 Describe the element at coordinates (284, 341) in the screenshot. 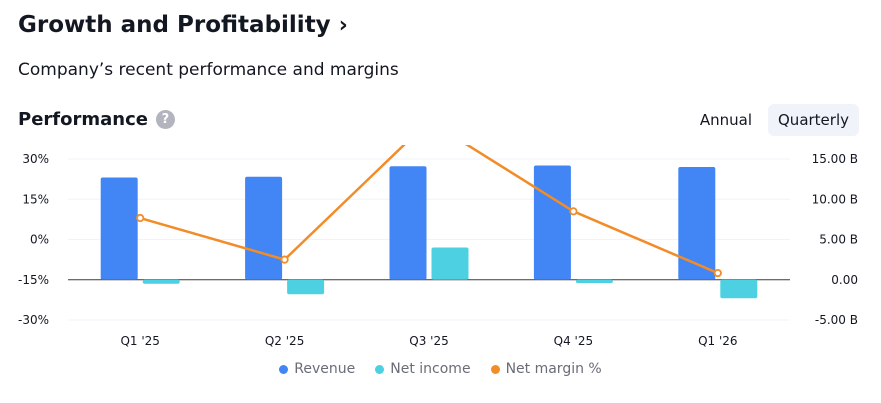

I see `x-axis-tick: Q2 '25` at that location.